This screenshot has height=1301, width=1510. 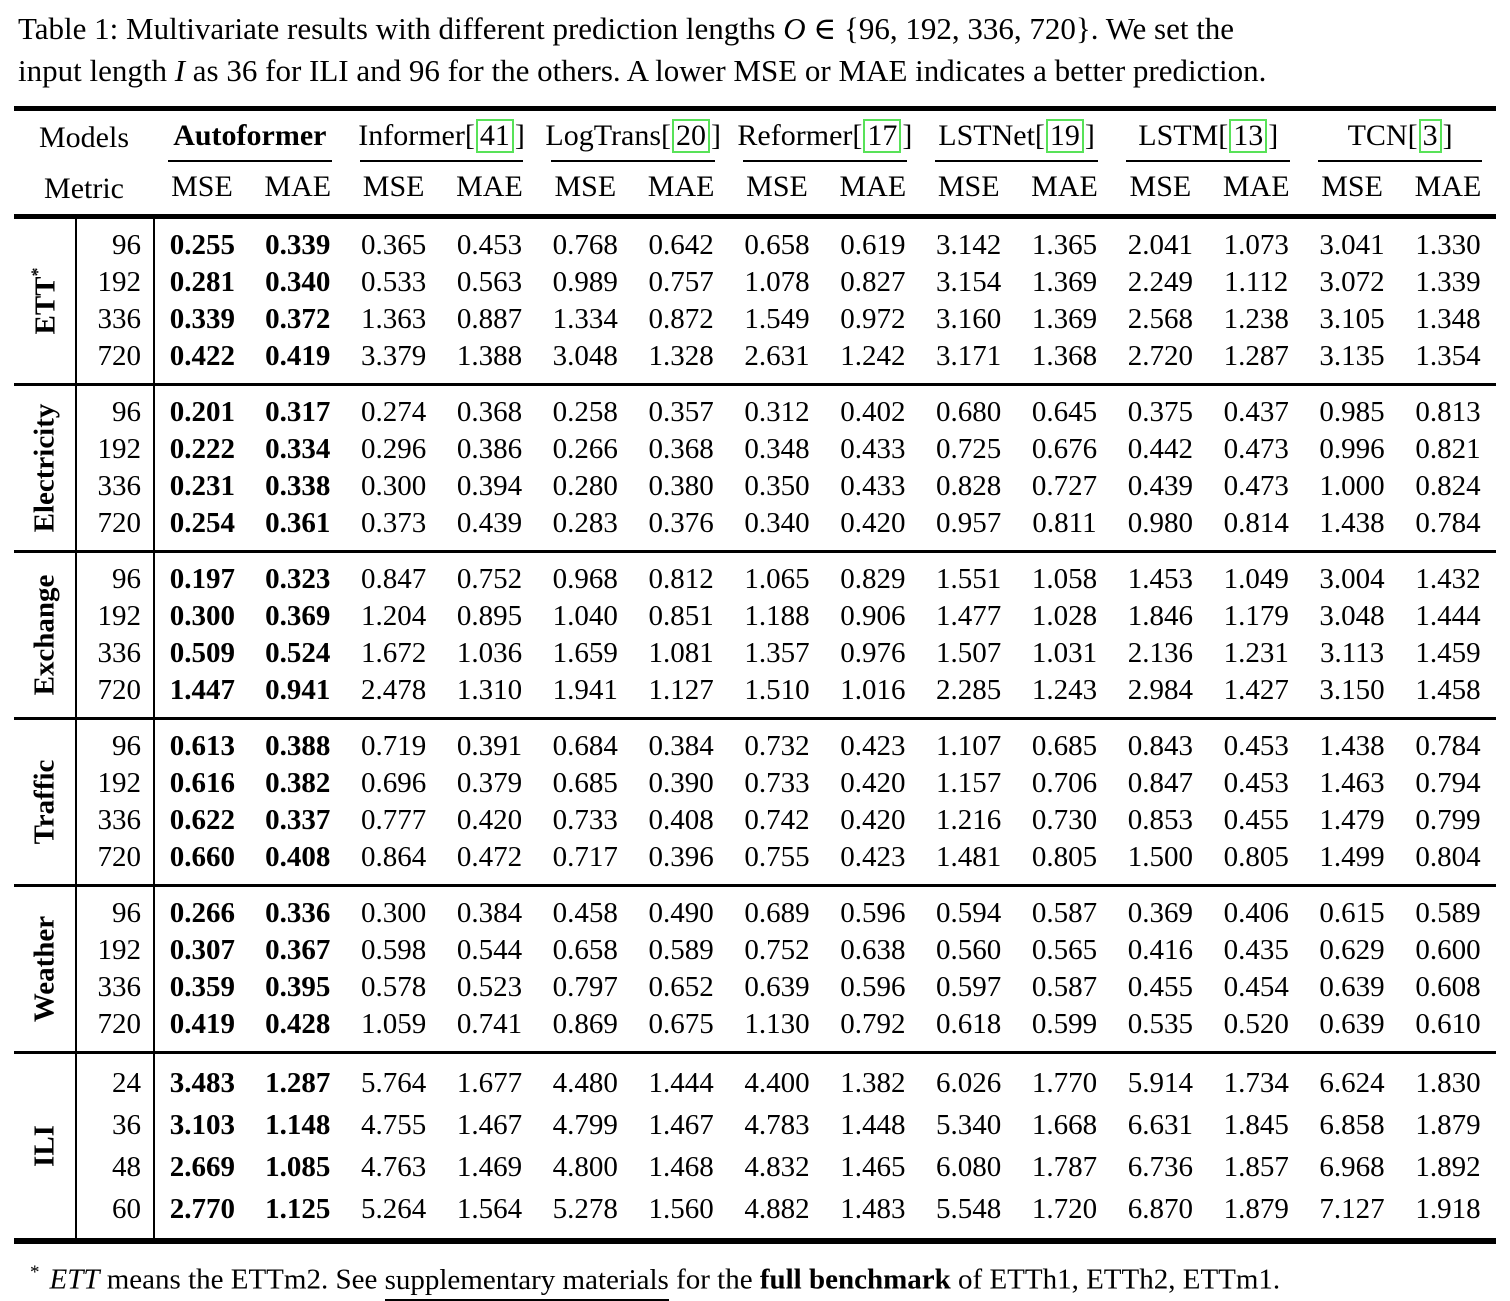 I want to click on value-cell: 0.768, so click(x=585, y=245).